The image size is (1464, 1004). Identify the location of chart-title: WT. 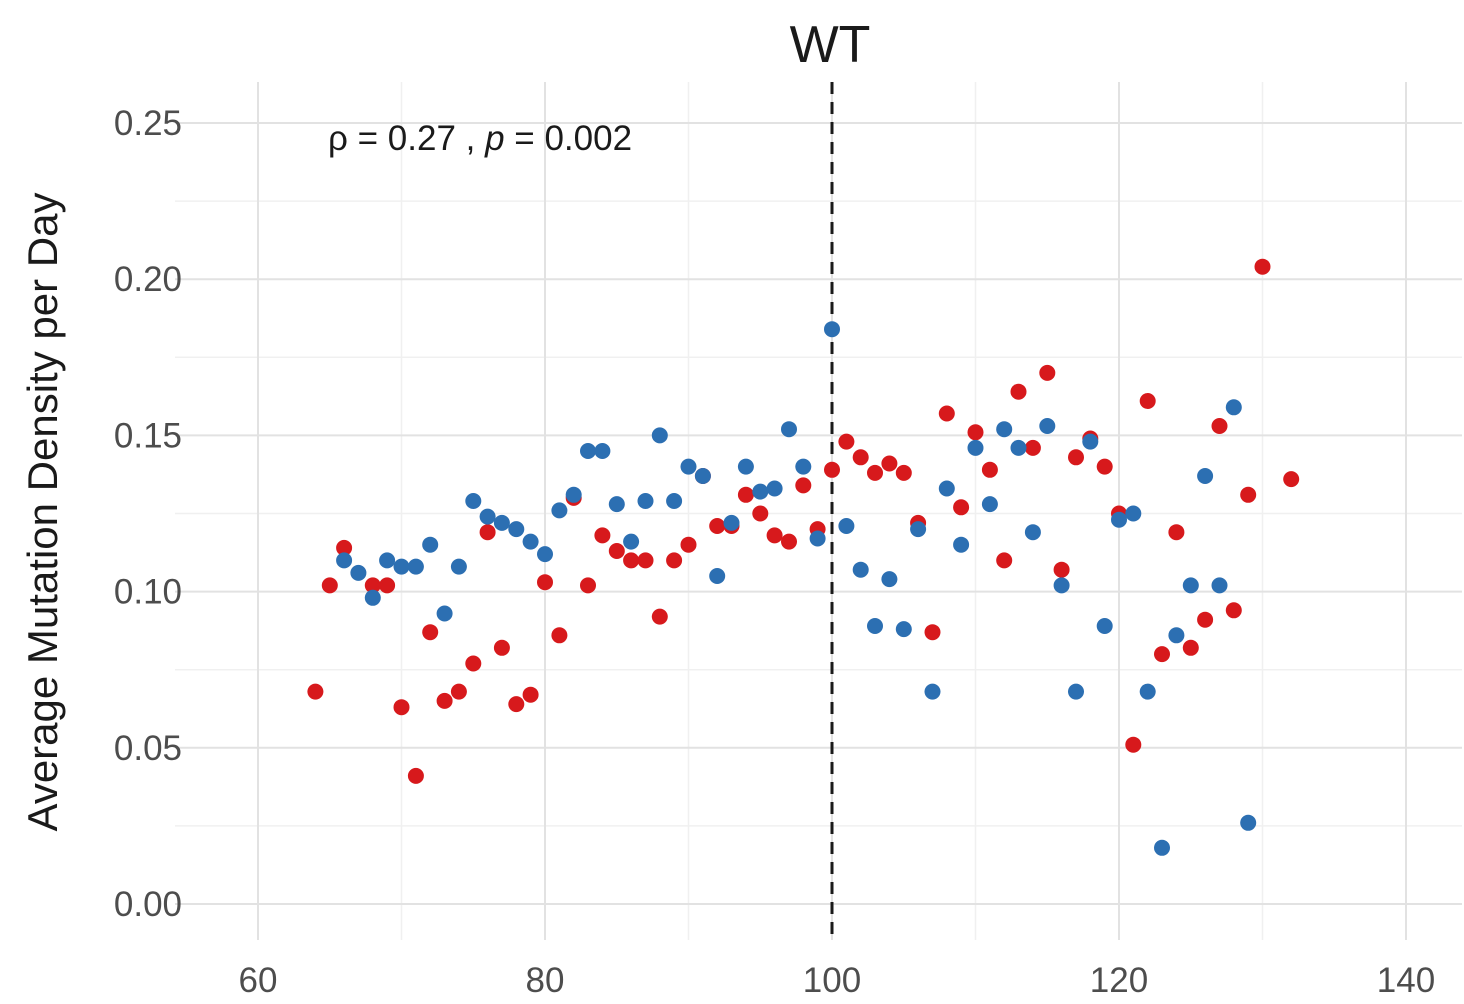
(830, 45).